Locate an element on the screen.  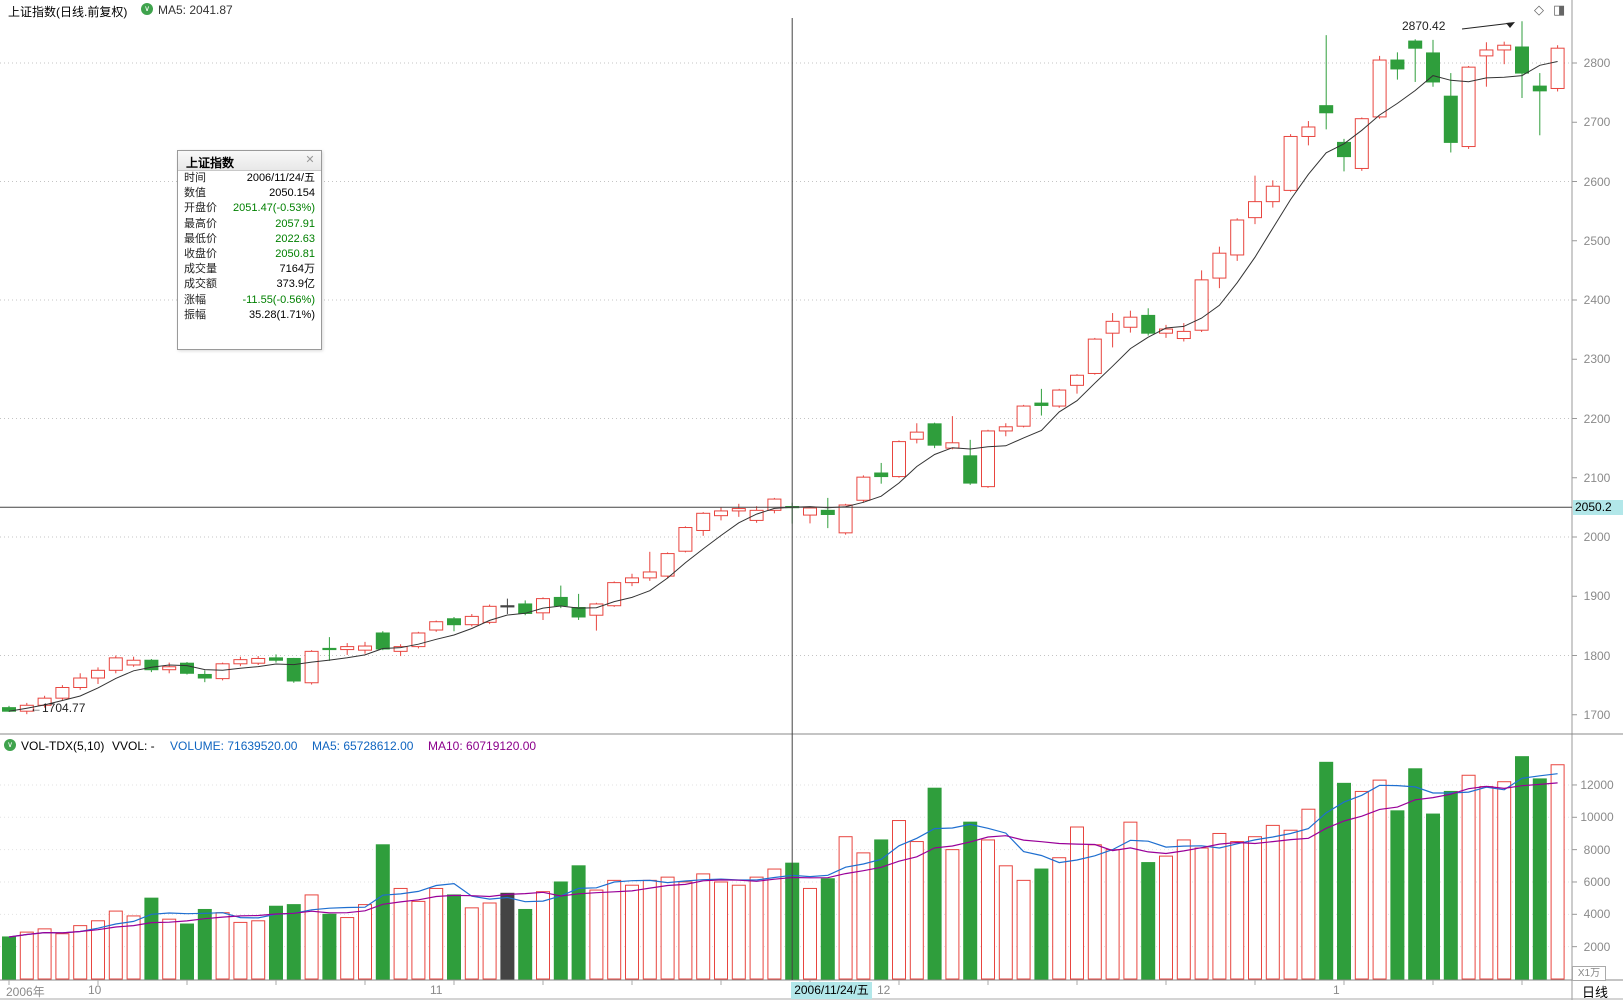
close-icon: ✕ is located at coordinates (310, 160).